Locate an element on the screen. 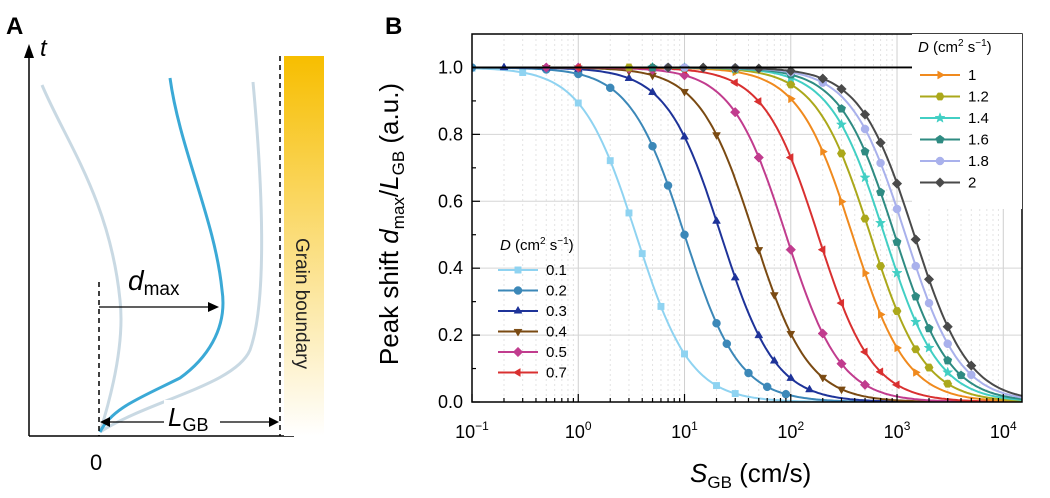  dmax-label: dmax is located at coordinates (154, 282).